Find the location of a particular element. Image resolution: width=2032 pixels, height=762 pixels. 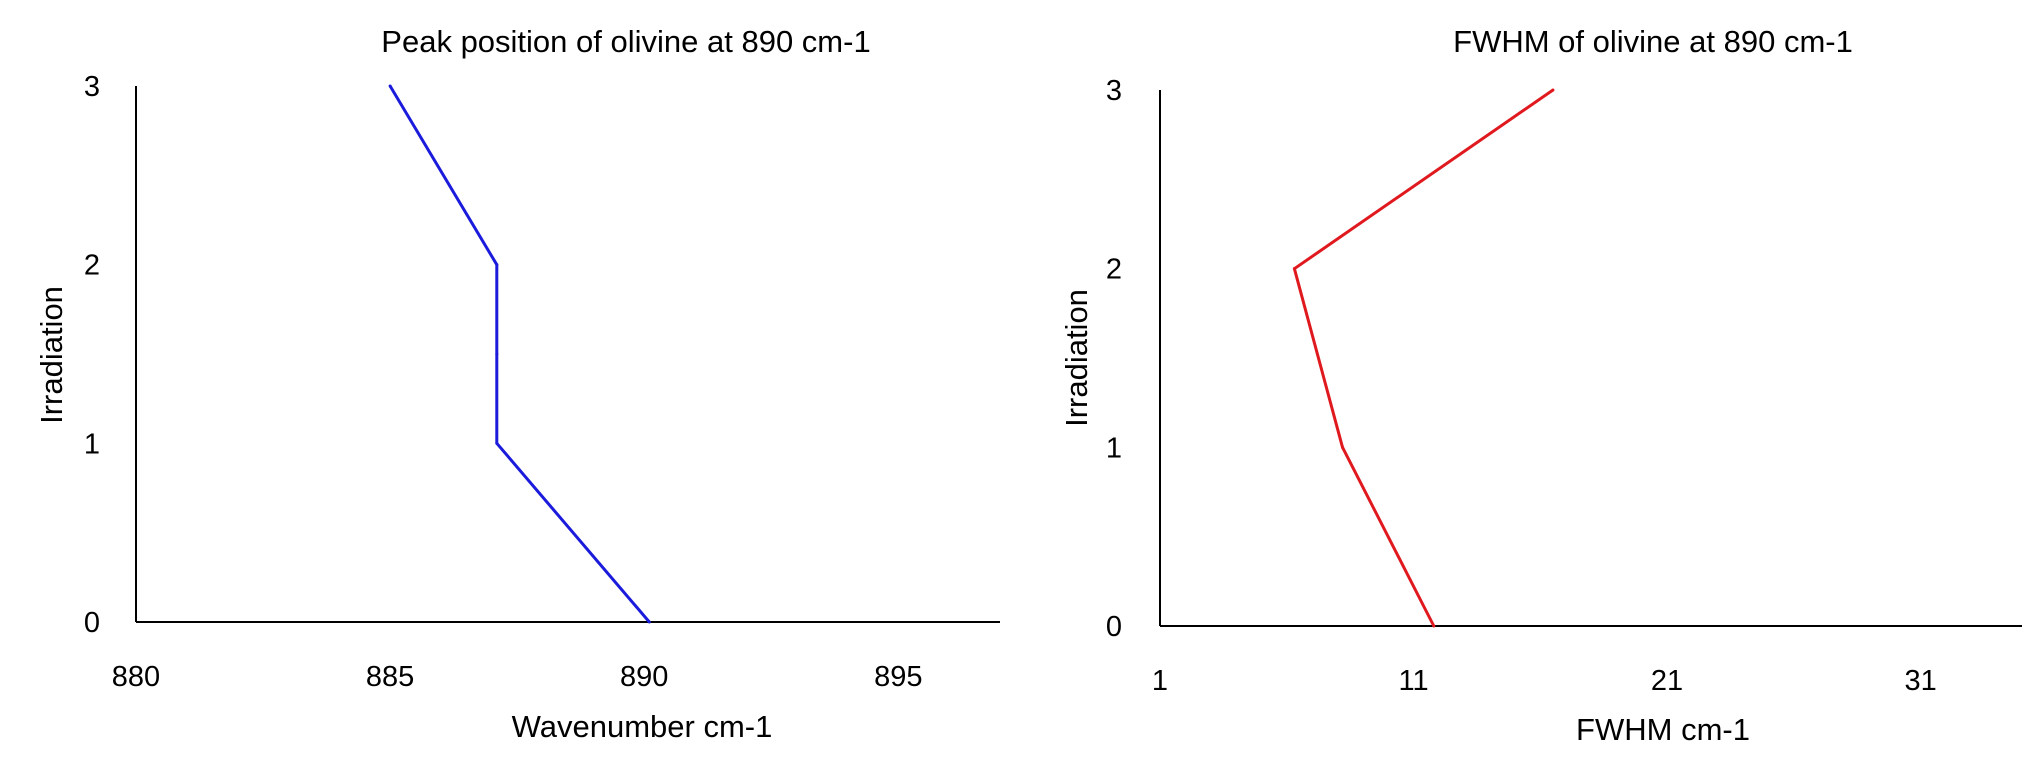

x-axis-title: FWHM cm-1 is located at coordinates (1663, 729).